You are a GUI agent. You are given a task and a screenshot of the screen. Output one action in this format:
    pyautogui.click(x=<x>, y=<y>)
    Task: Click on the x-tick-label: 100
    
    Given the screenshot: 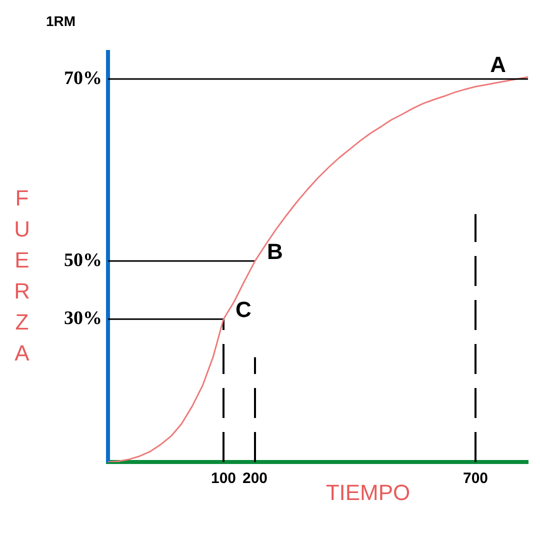 What is the action you would take?
    pyautogui.click(x=223, y=479)
    